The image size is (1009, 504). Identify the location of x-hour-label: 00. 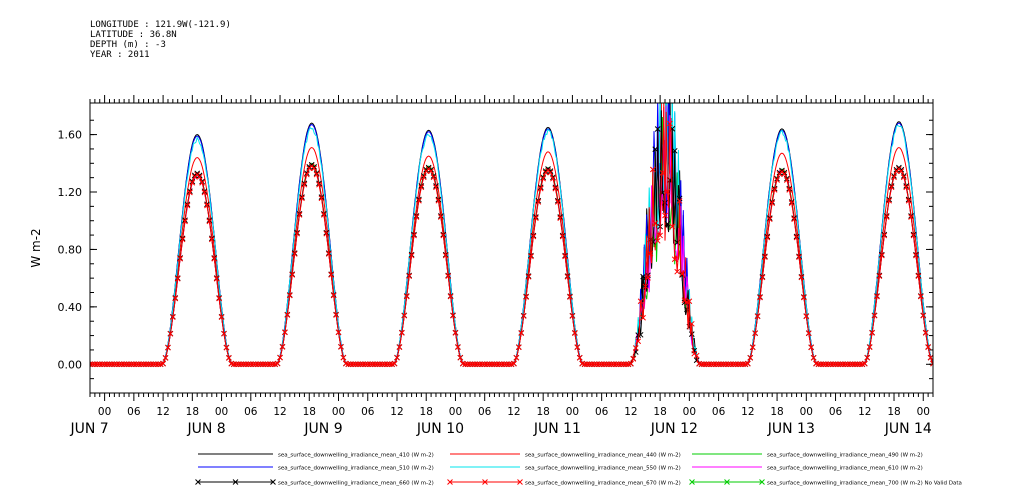
(221, 412).